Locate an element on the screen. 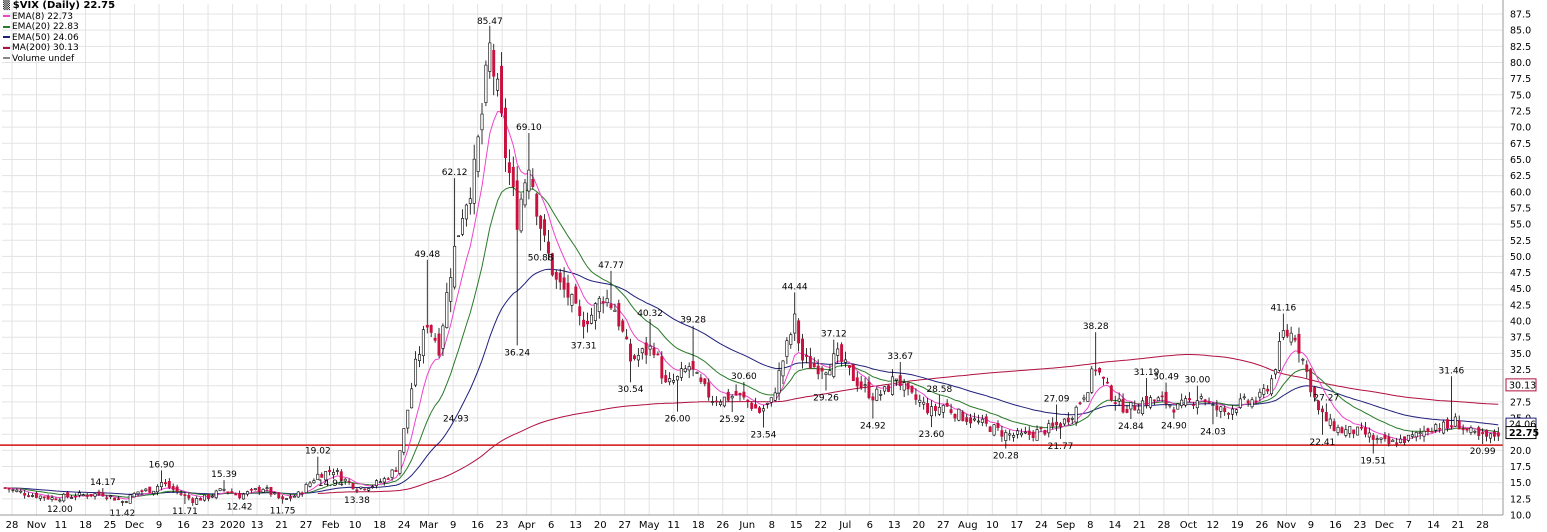 This screenshot has height=532, width=1547. legend-item-label: Volume undef is located at coordinates (43, 58).